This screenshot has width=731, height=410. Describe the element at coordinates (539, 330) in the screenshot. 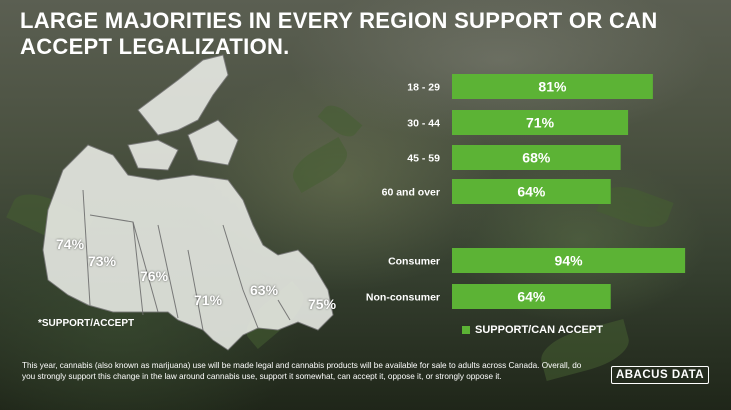

I see `legend-label: SUPPORT/CAN ACCEPT` at that location.